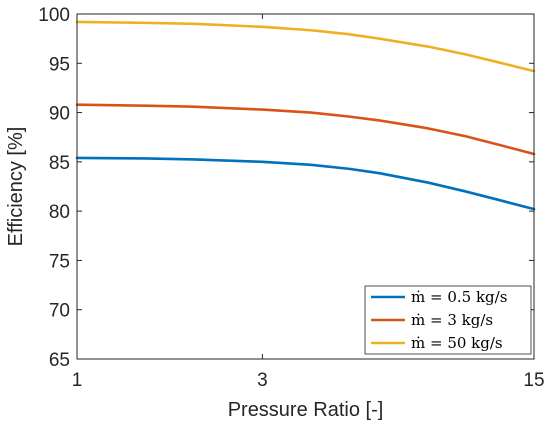  I want to click on y-tick-label: 100, so click(54, 15).